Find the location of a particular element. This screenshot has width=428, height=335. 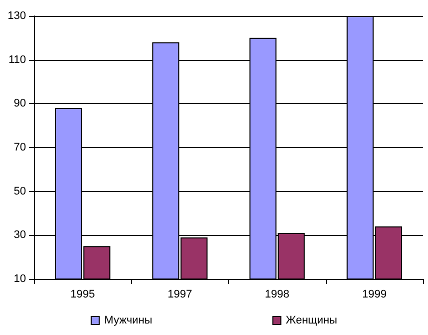

y-tick-label: 130 is located at coordinates (17, 16).